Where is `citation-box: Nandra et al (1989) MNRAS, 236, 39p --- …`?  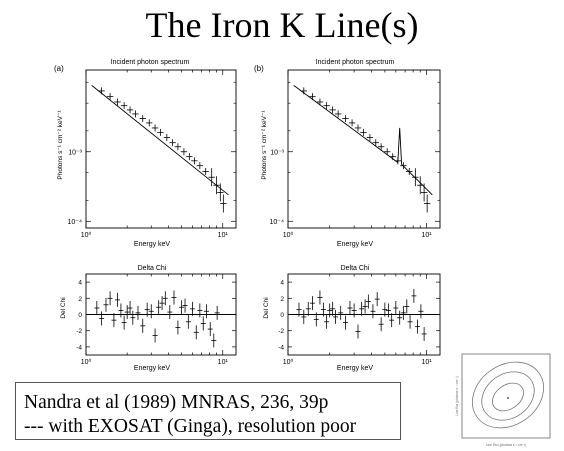 citation-box: Nandra et al (1989) MNRAS, 236, 39p --- … is located at coordinates (208, 411).